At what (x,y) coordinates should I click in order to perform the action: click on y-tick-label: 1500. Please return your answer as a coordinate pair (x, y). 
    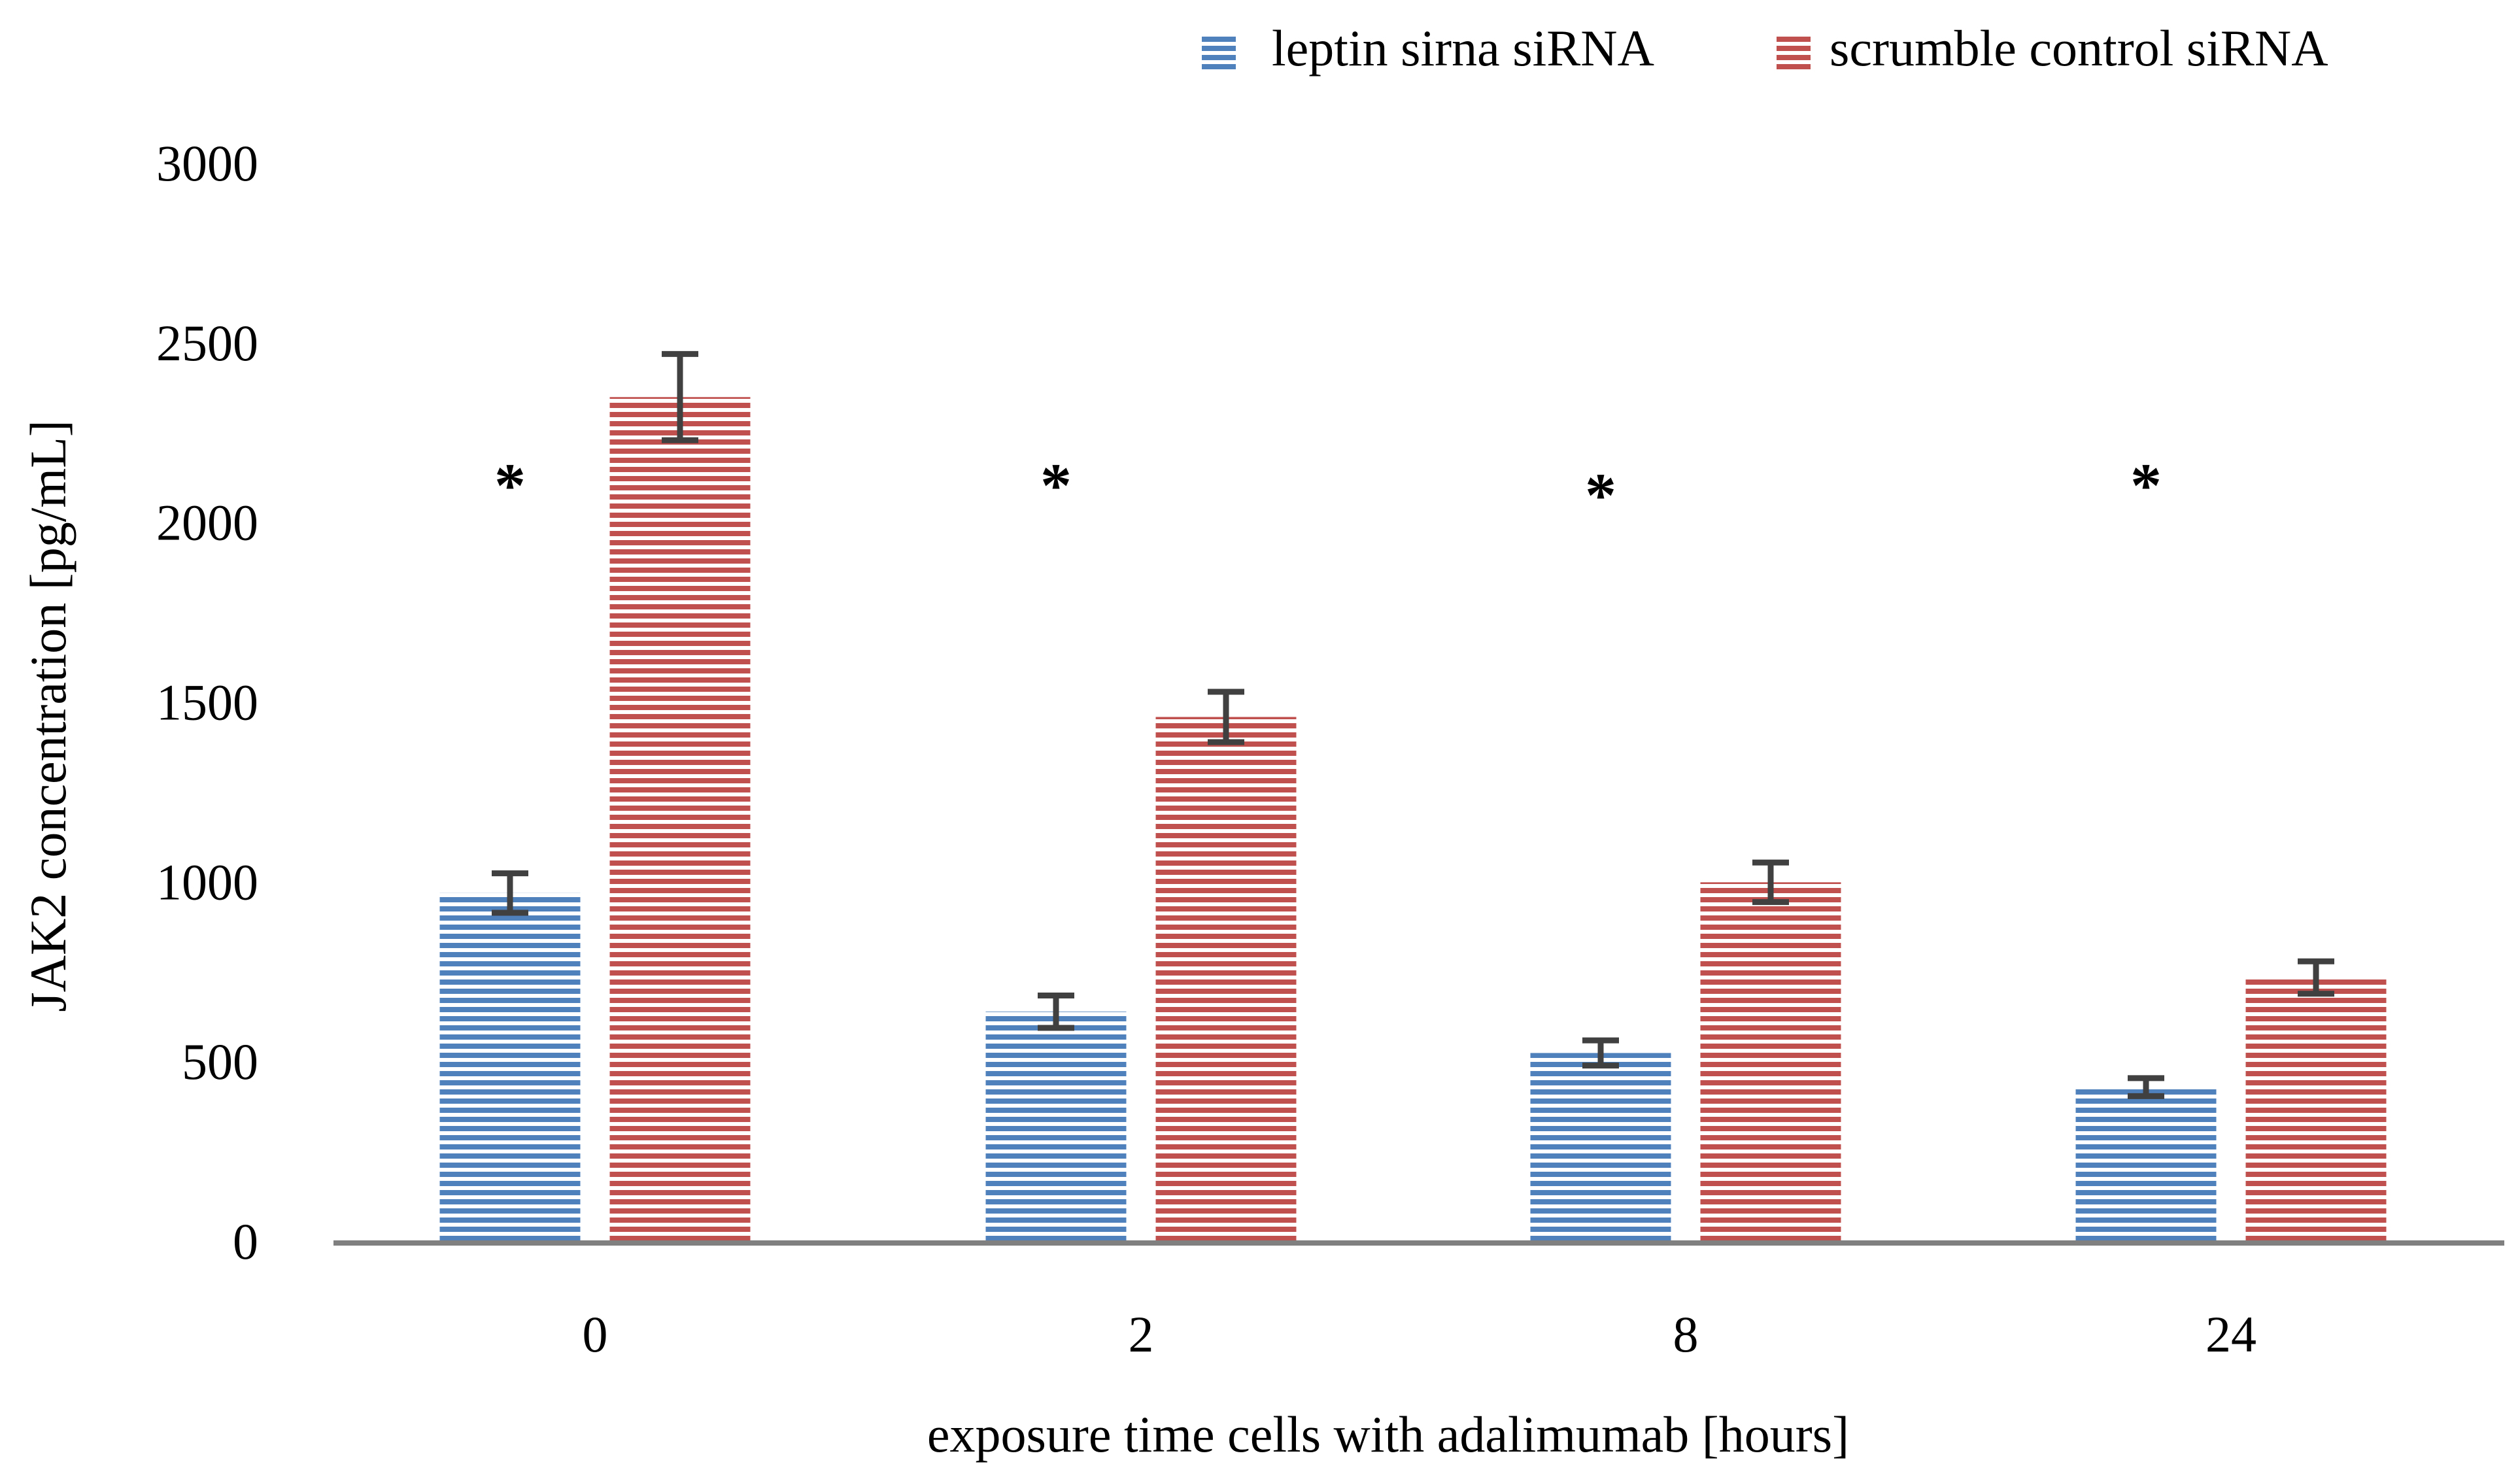
    Looking at the image, I should click on (207, 702).